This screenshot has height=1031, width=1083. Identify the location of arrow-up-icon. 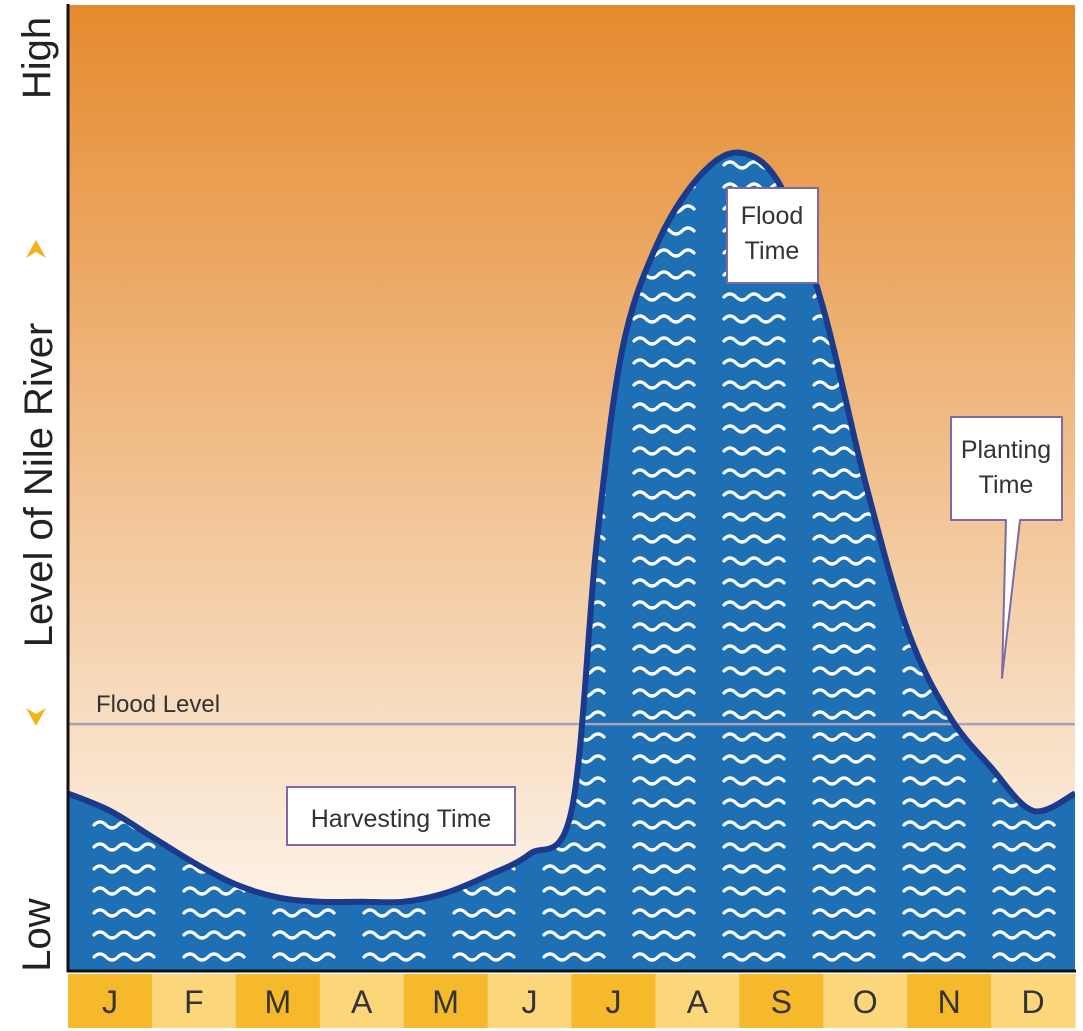
(36, 249).